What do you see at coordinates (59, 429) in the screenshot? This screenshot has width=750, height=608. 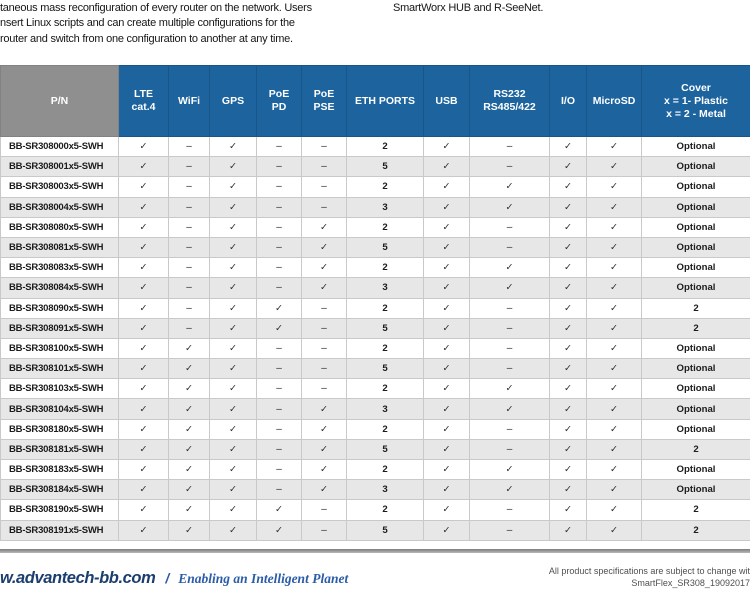 I see `part-number-cell: BB-SR308180x5-SWH` at bounding box center [59, 429].